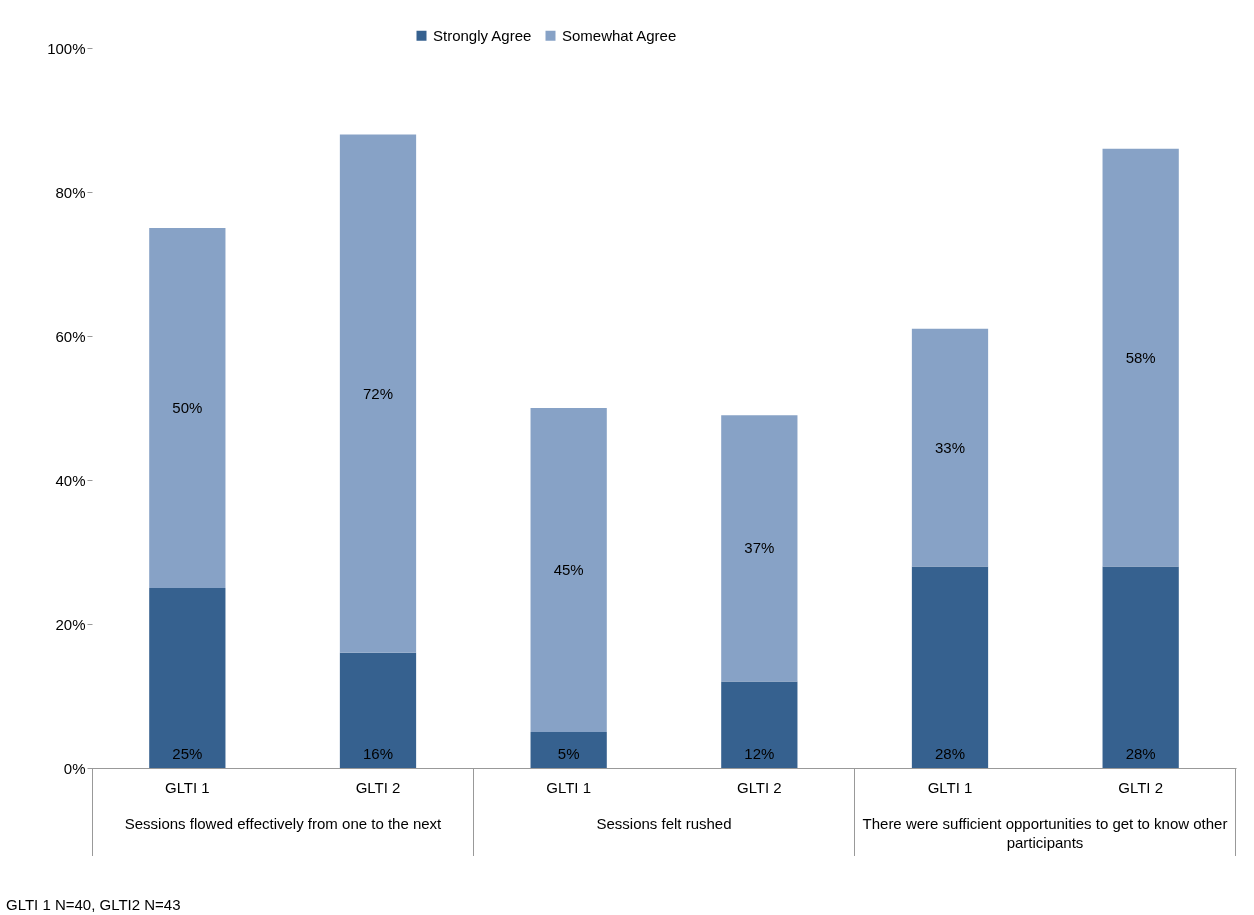  Describe the element at coordinates (70, 624) in the screenshot. I see `y-tick-label: 20%` at that location.